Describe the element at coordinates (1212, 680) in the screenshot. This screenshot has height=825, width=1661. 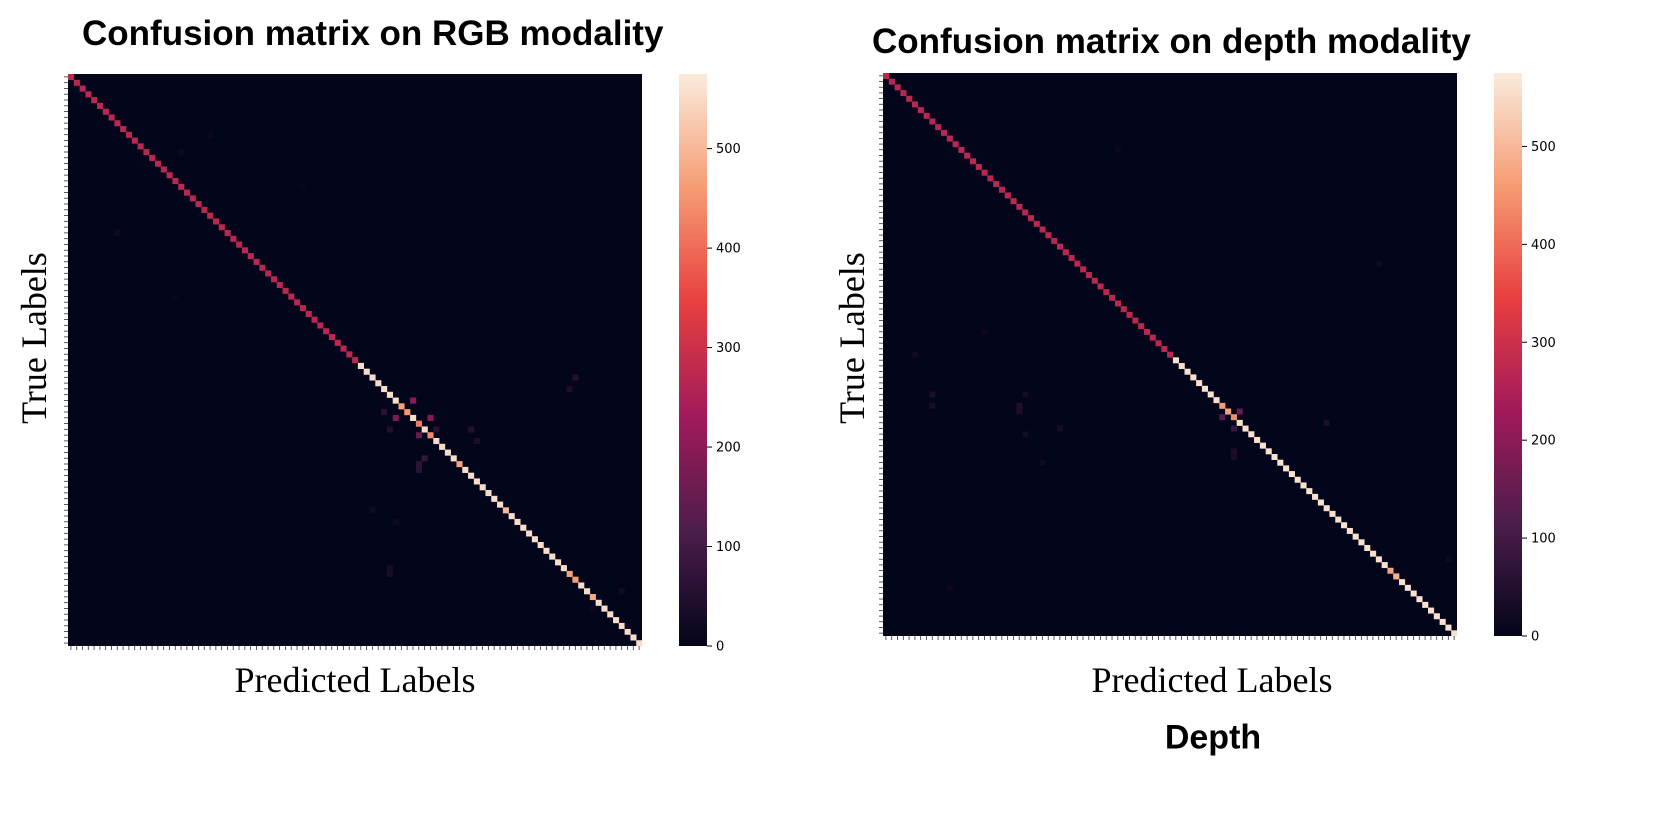
I see `x-axis-title-depth: Predicted Labels` at that location.